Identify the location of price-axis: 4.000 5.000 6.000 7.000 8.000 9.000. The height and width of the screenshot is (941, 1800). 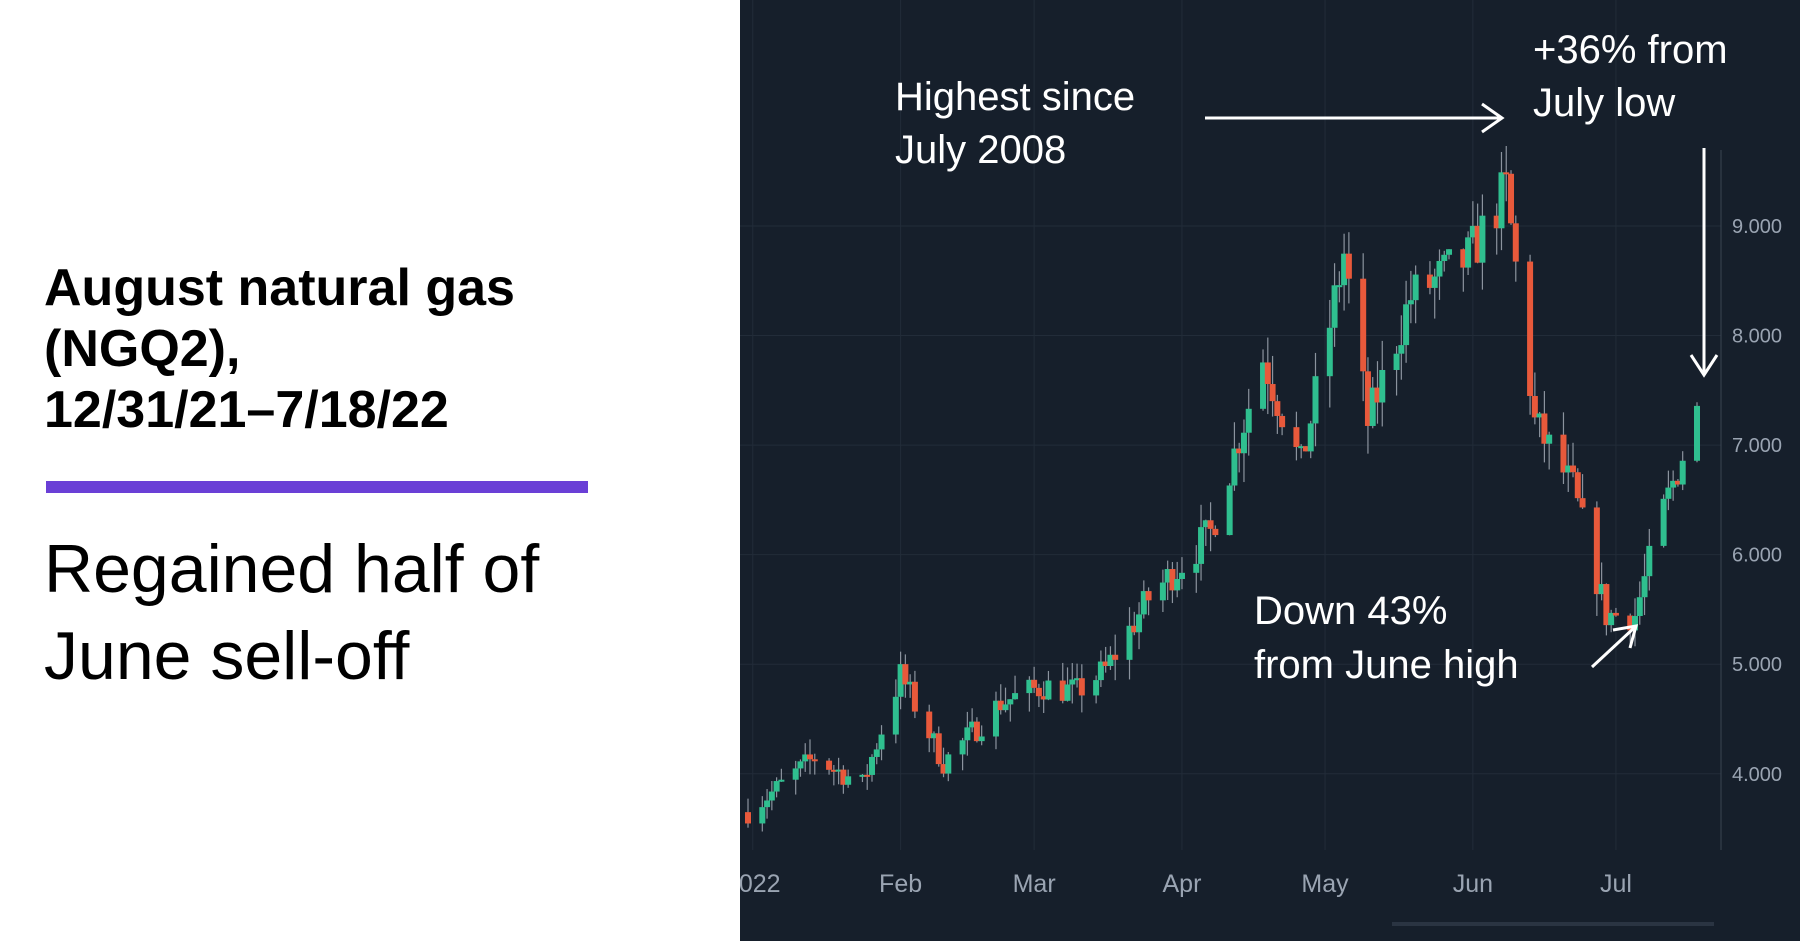
(1757, 501).